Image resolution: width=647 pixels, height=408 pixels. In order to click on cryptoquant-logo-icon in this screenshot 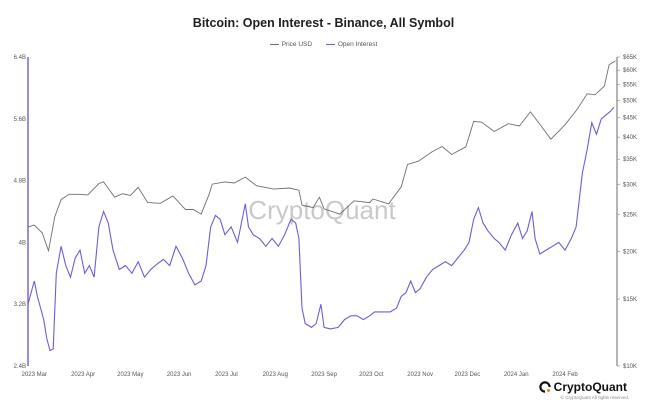, I will do `click(544, 387)`.